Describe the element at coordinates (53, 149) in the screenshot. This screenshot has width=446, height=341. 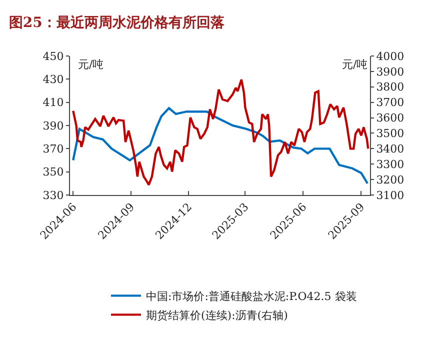
I see `y-tick-label: 370` at that location.